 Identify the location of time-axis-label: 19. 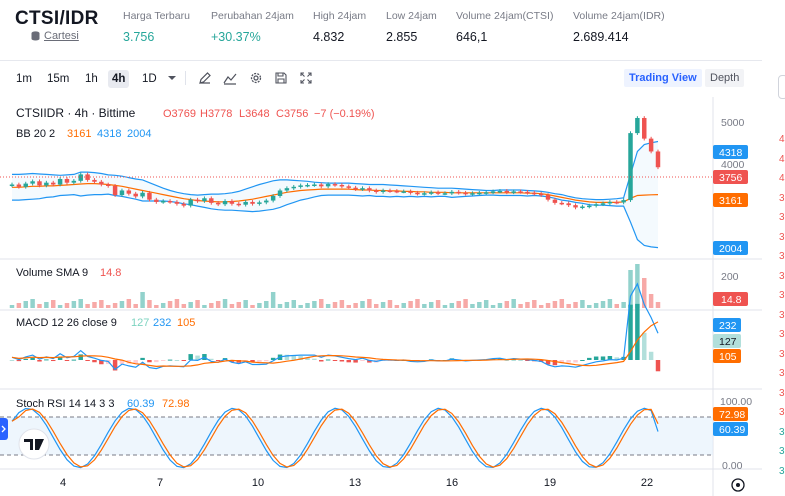
(550, 483).